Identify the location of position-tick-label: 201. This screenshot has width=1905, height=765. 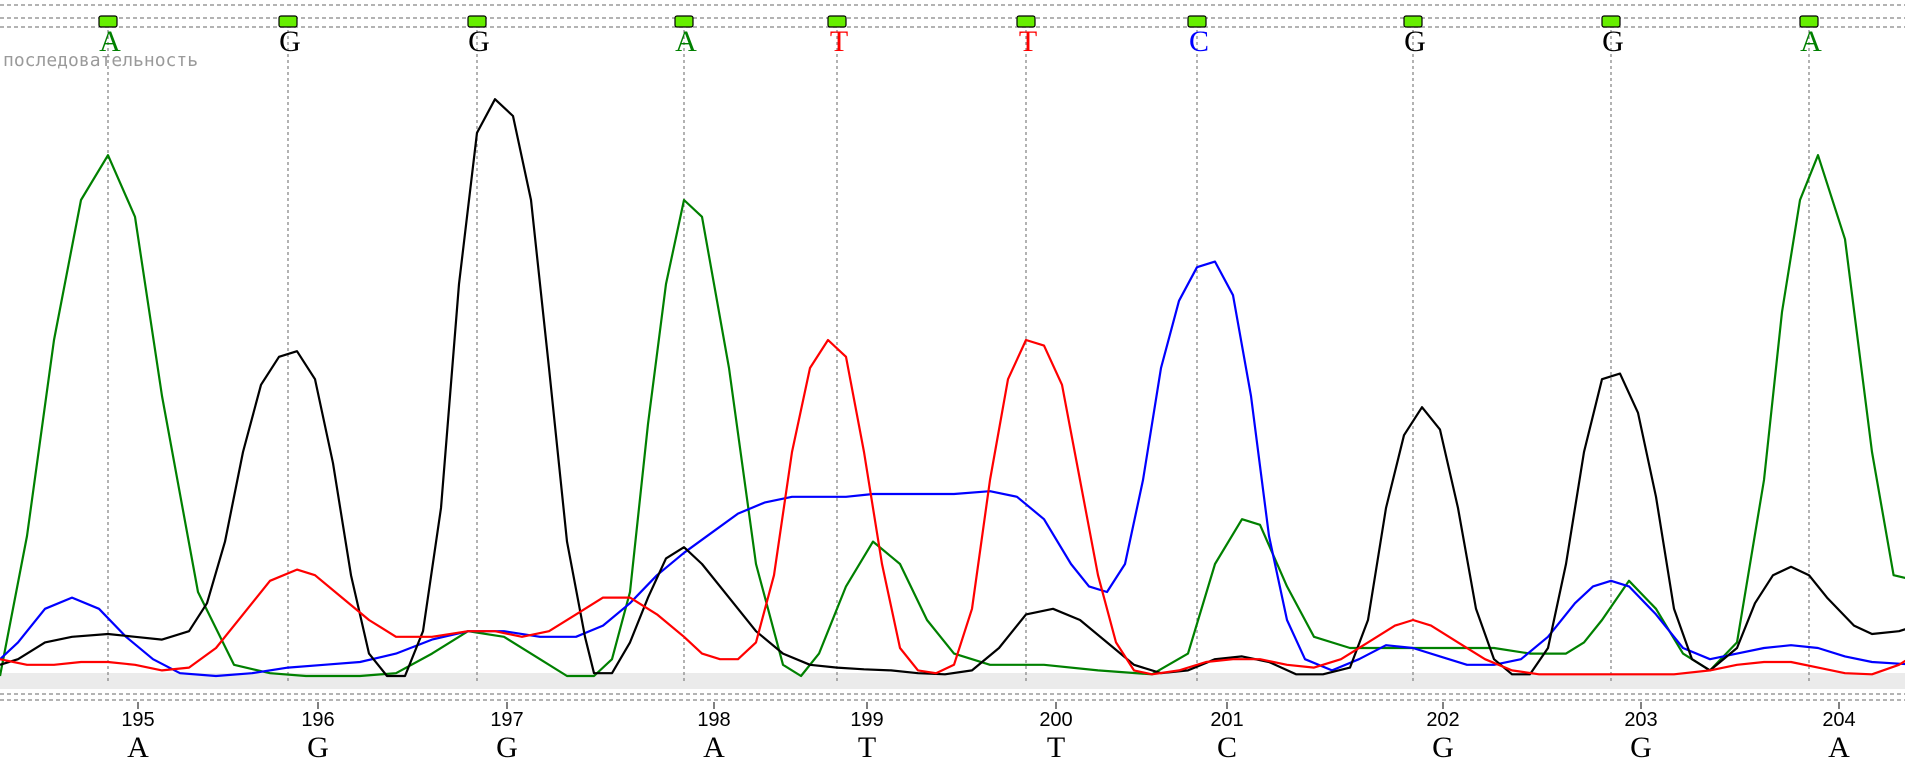
(1226, 720).